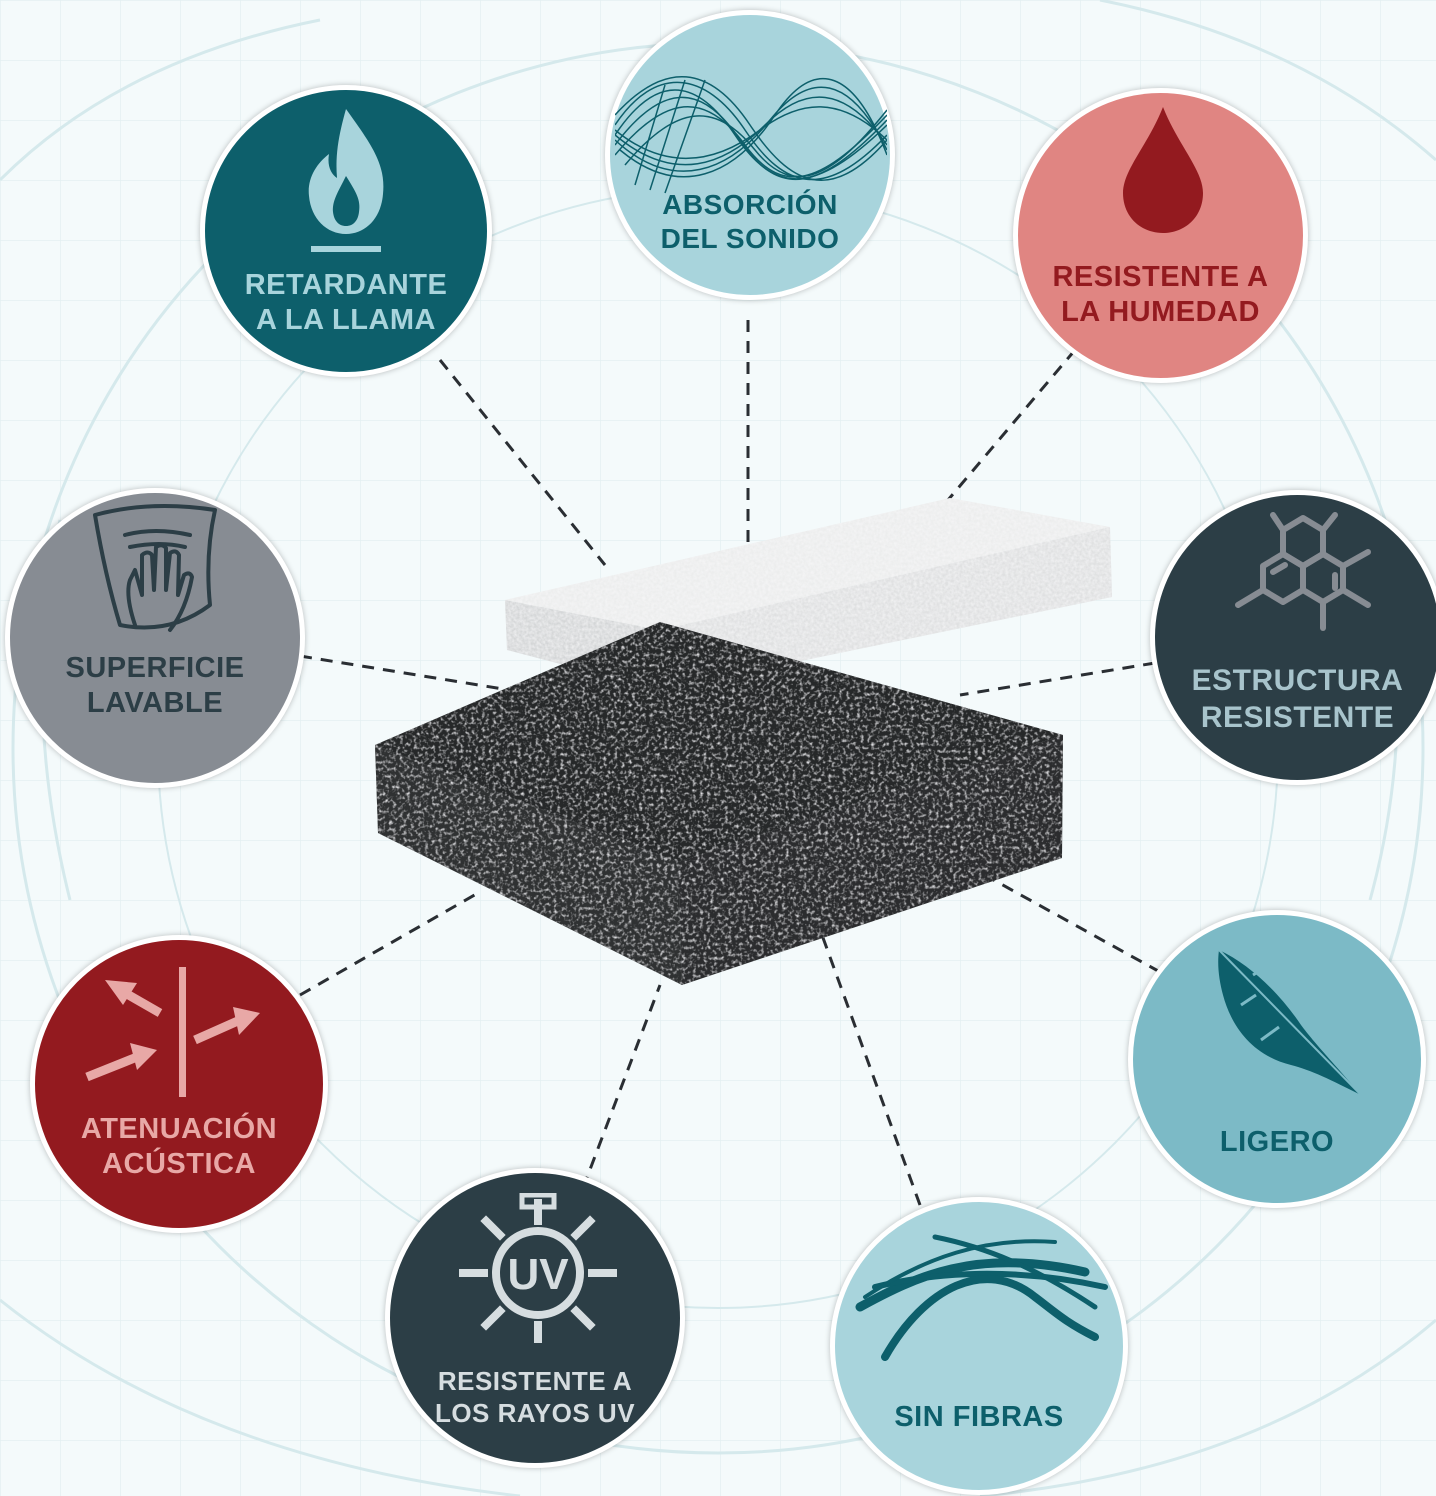 This screenshot has width=1436, height=1496. I want to click on uv-sun-icon: UV, so click(538, 1268).